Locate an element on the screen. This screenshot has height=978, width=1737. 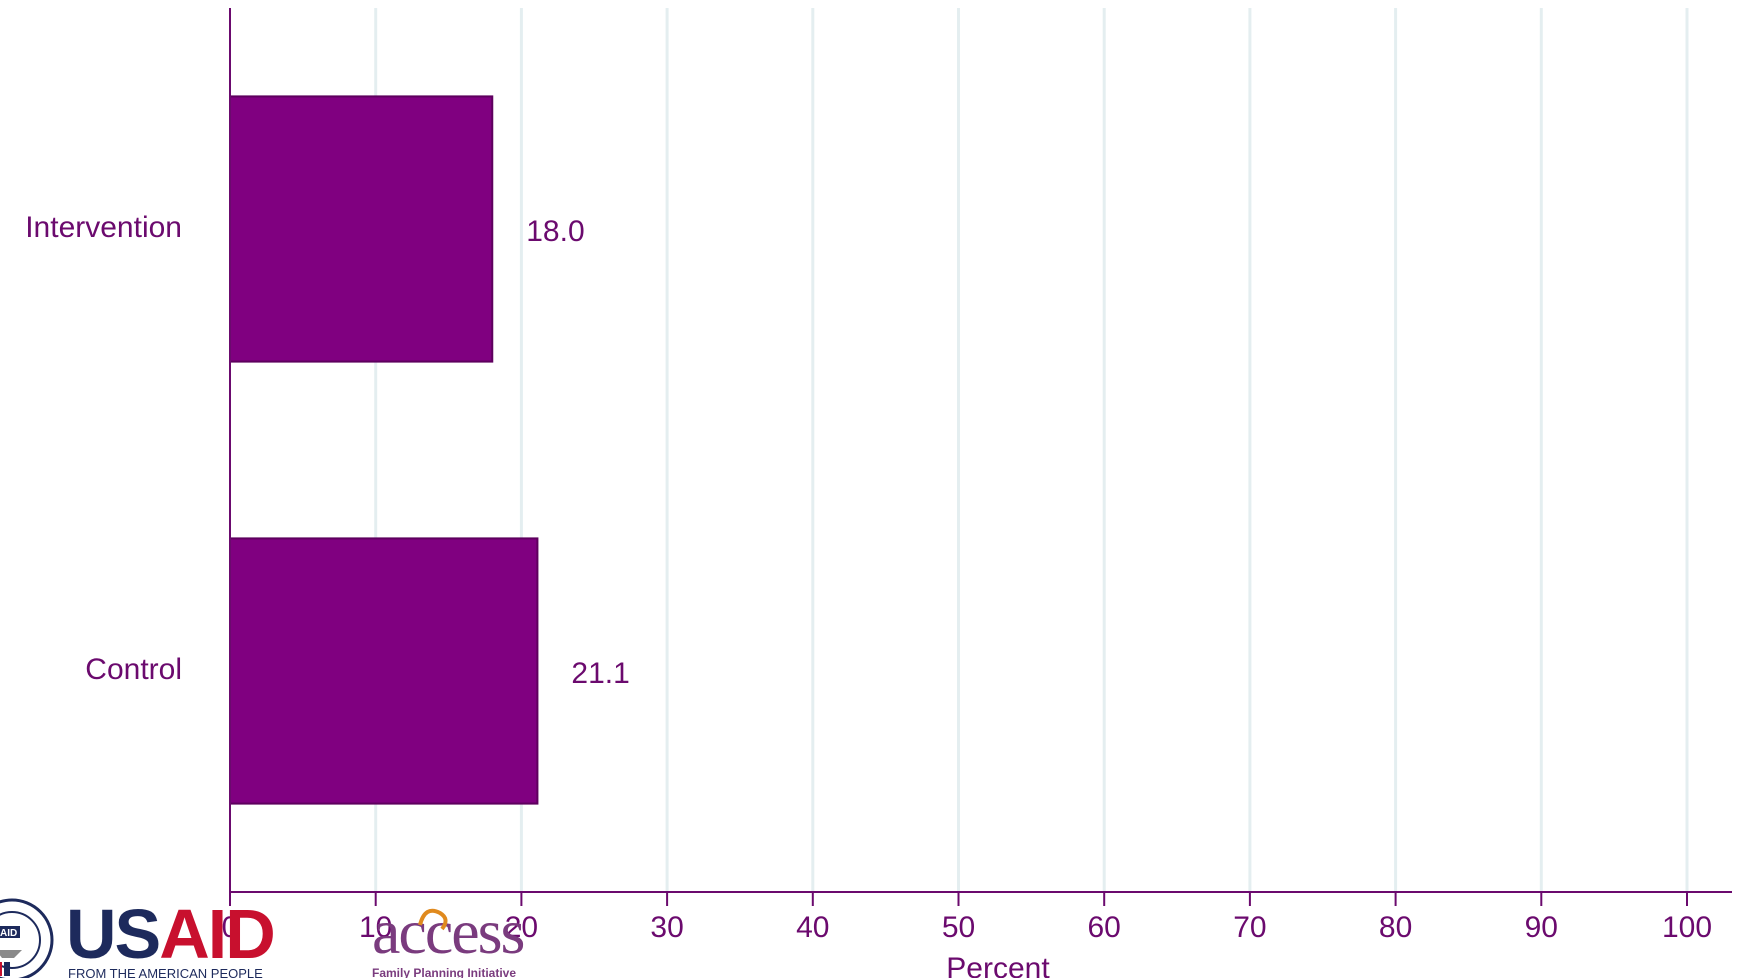
bars is located at coordinates (384, 450).